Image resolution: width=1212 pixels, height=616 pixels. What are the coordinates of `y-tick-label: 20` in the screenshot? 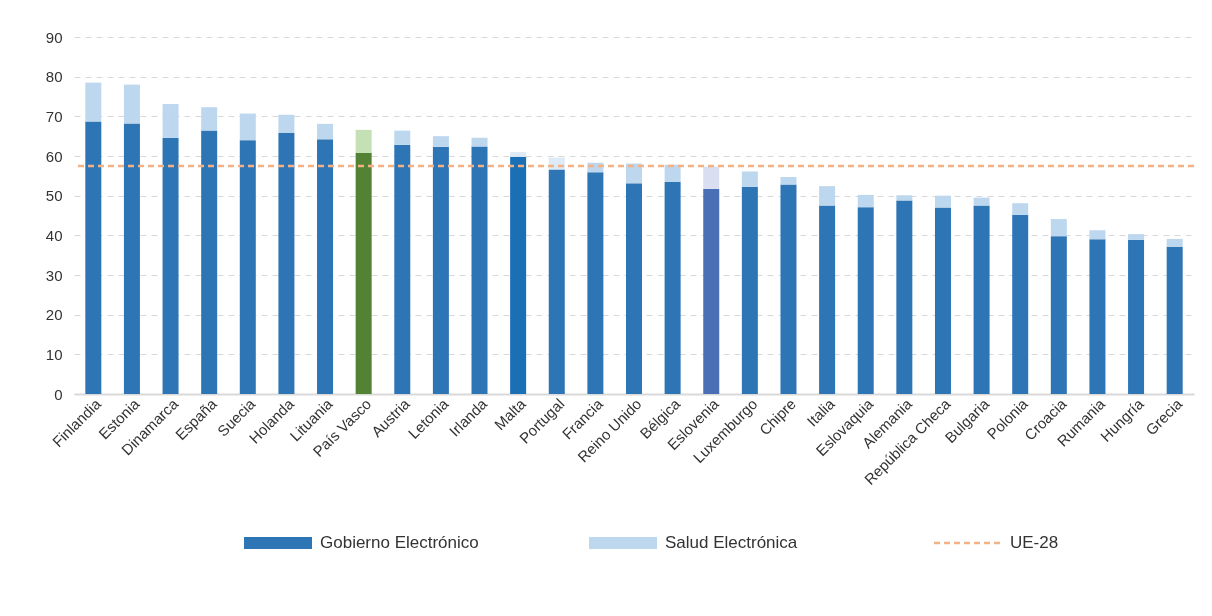 It's located at (54, 315).